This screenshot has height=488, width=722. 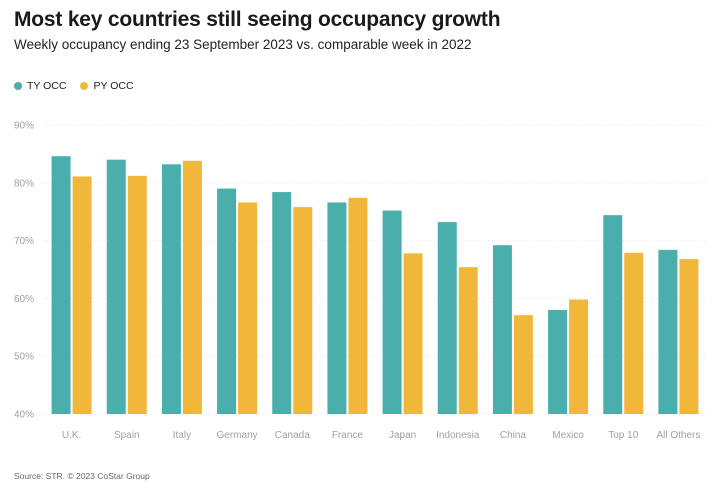 What do you see at coordinates (24, 299) in the screenshot?
I see `y-tick-label: 60%` at bounding box center [24, 299].